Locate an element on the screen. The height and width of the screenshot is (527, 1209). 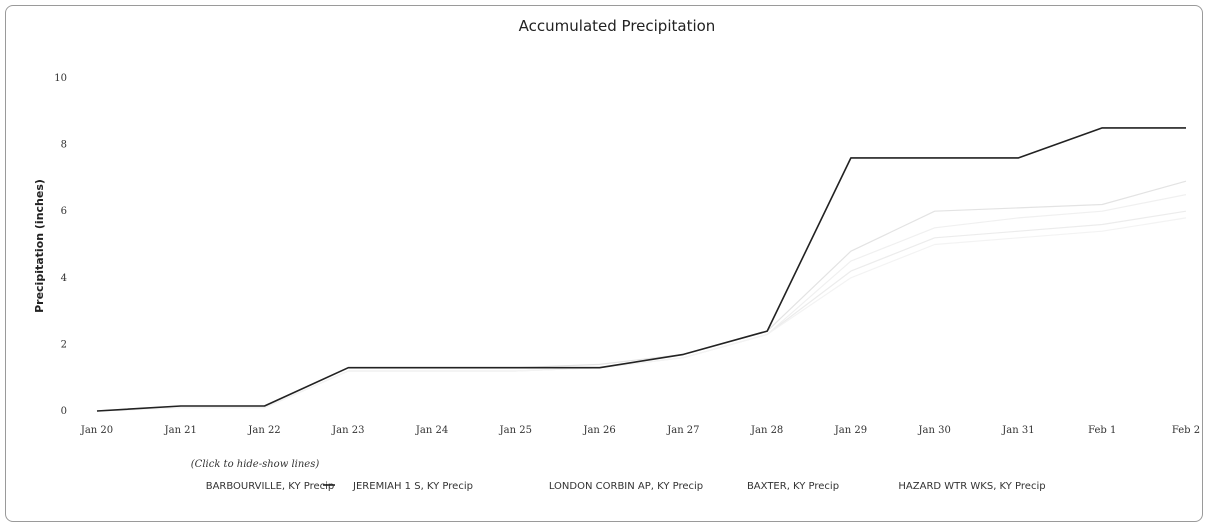
x-tick-label: Jan 31 is located at coordinates (1017, 430).